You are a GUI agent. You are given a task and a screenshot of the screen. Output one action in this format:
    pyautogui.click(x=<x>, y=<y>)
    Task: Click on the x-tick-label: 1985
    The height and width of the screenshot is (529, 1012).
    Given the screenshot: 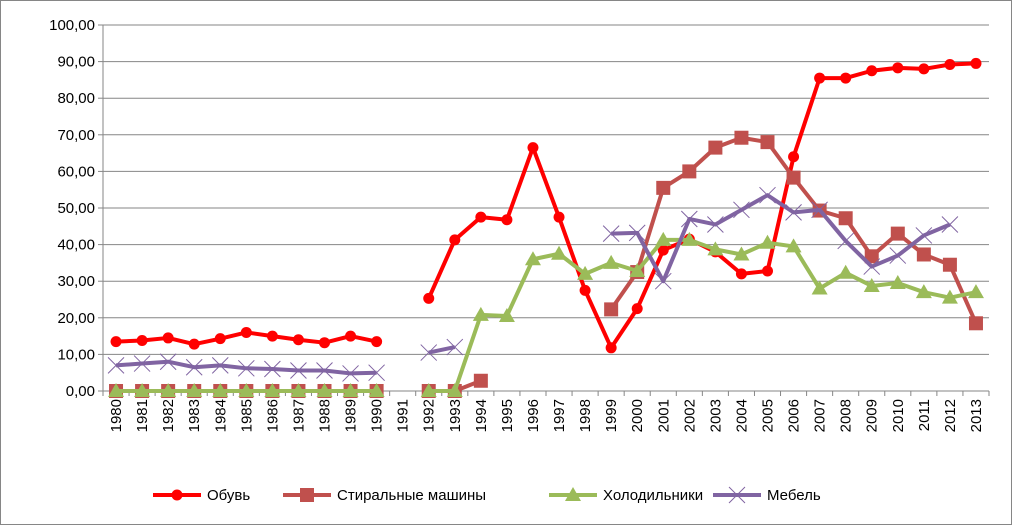 What is the action you would take?
    pyautogui.click(x=246, y=415)
    